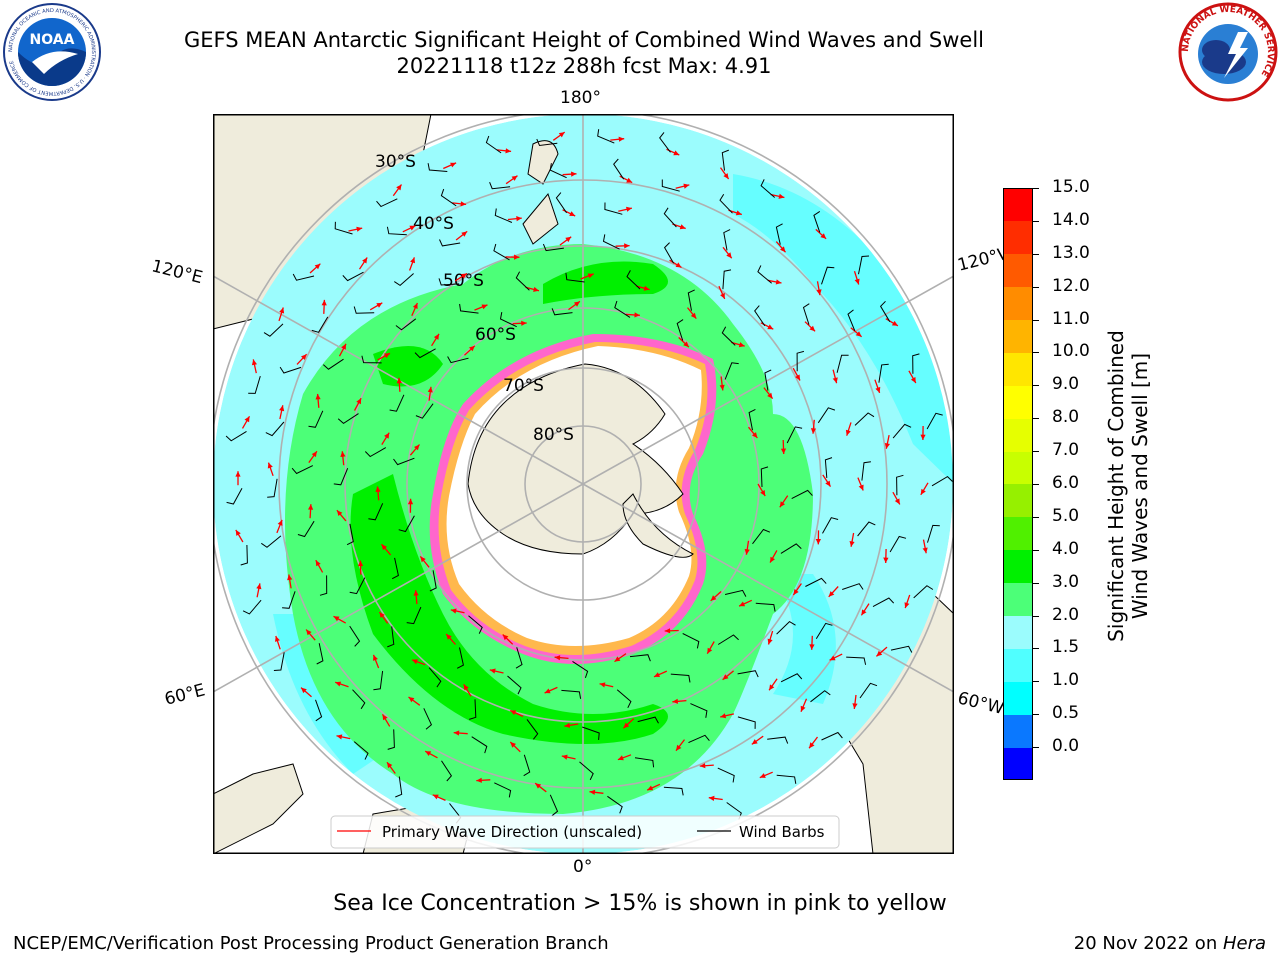 Image resolution: width=1280 pixels, height=960 pixels. What do you see at coordinates (1066, 450) in the screenshot?
I see `colorbar-tick-label: 7.0` at bounding box center [1066, 450].